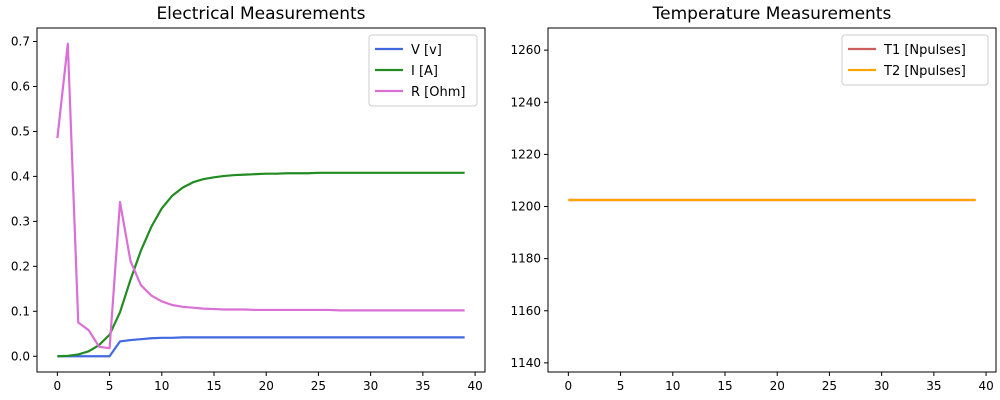  Describe the element at coordinates (525, 102) in the screenshot. I see `y-tick-label: 1240` at that location.